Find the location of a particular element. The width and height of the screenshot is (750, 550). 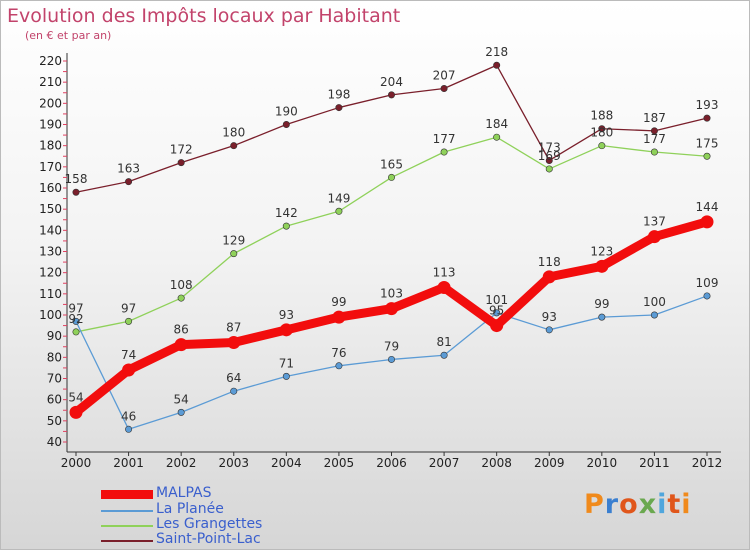

x-tick-label: 2005 is located at coordinates (339, 463).